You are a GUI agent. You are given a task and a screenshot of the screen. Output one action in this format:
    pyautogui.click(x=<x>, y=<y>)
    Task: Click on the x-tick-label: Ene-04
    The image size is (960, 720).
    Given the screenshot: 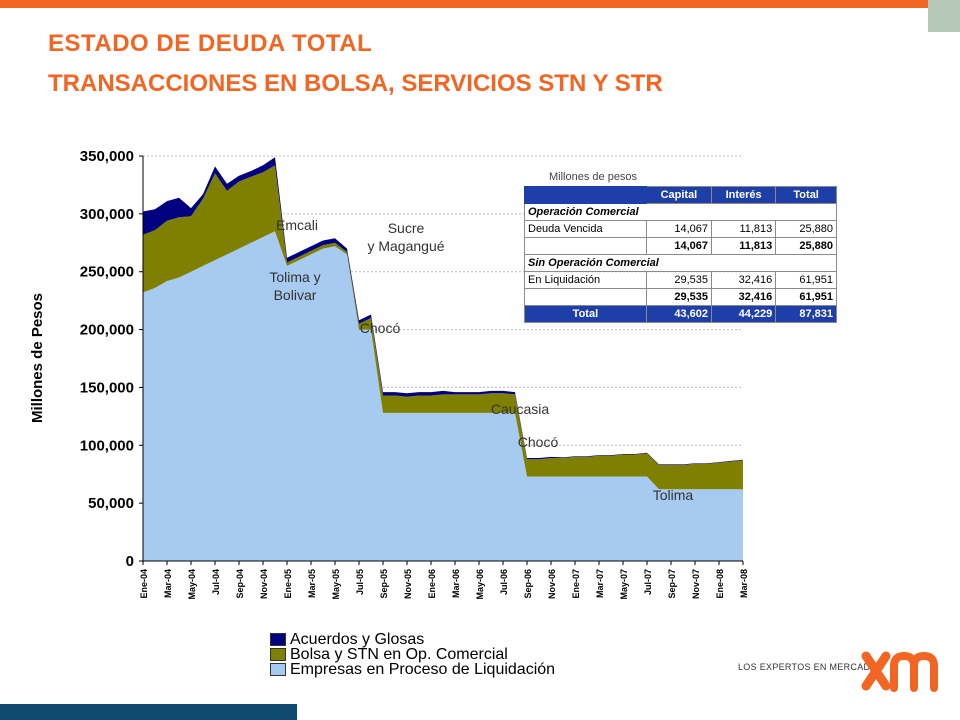 What is the action you would take?
    pyautogui.click(x=144, y=584)
    